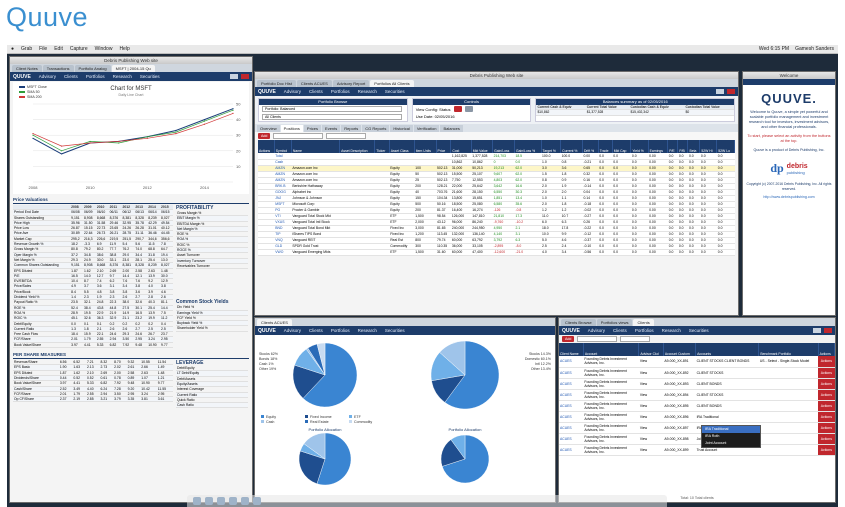 This screenshot has height=507, width=845. Describe the element at coordinates (402, 146) in the screenshot. I see `column-header: Asset Class` at that location.